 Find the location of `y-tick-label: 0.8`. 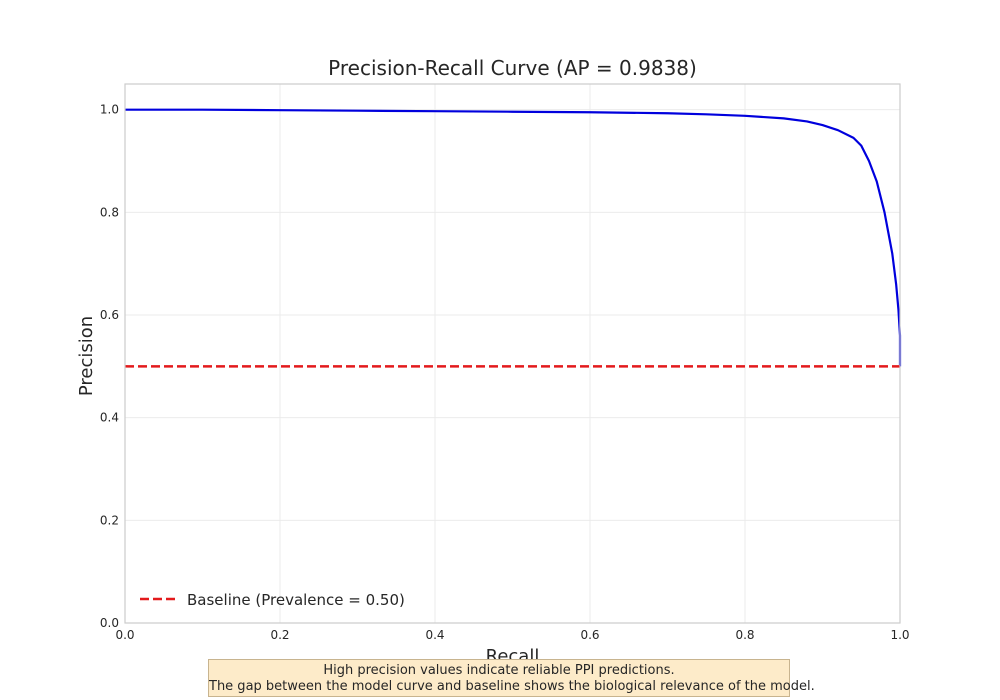

y-tick-label: 0.8 is located at coordinates (109, 212).